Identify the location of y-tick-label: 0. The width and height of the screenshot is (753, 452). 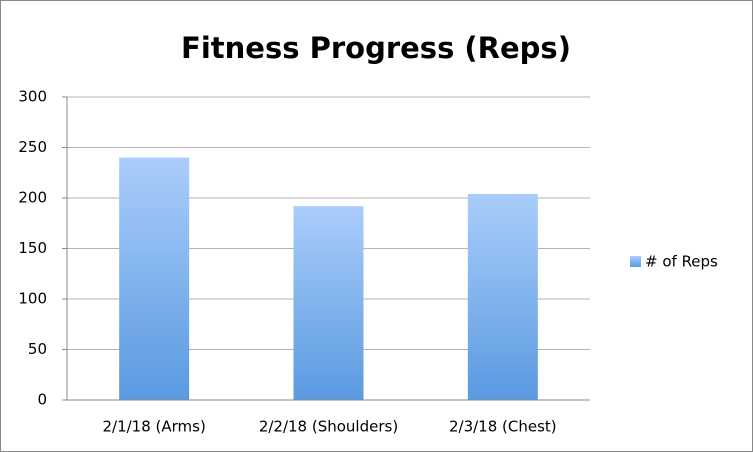
(42, 400).